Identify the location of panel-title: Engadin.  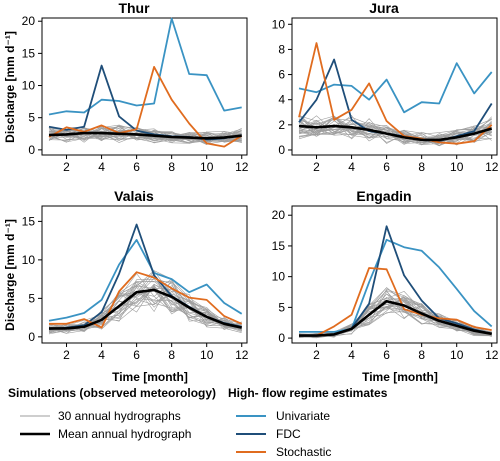
(383, 196).